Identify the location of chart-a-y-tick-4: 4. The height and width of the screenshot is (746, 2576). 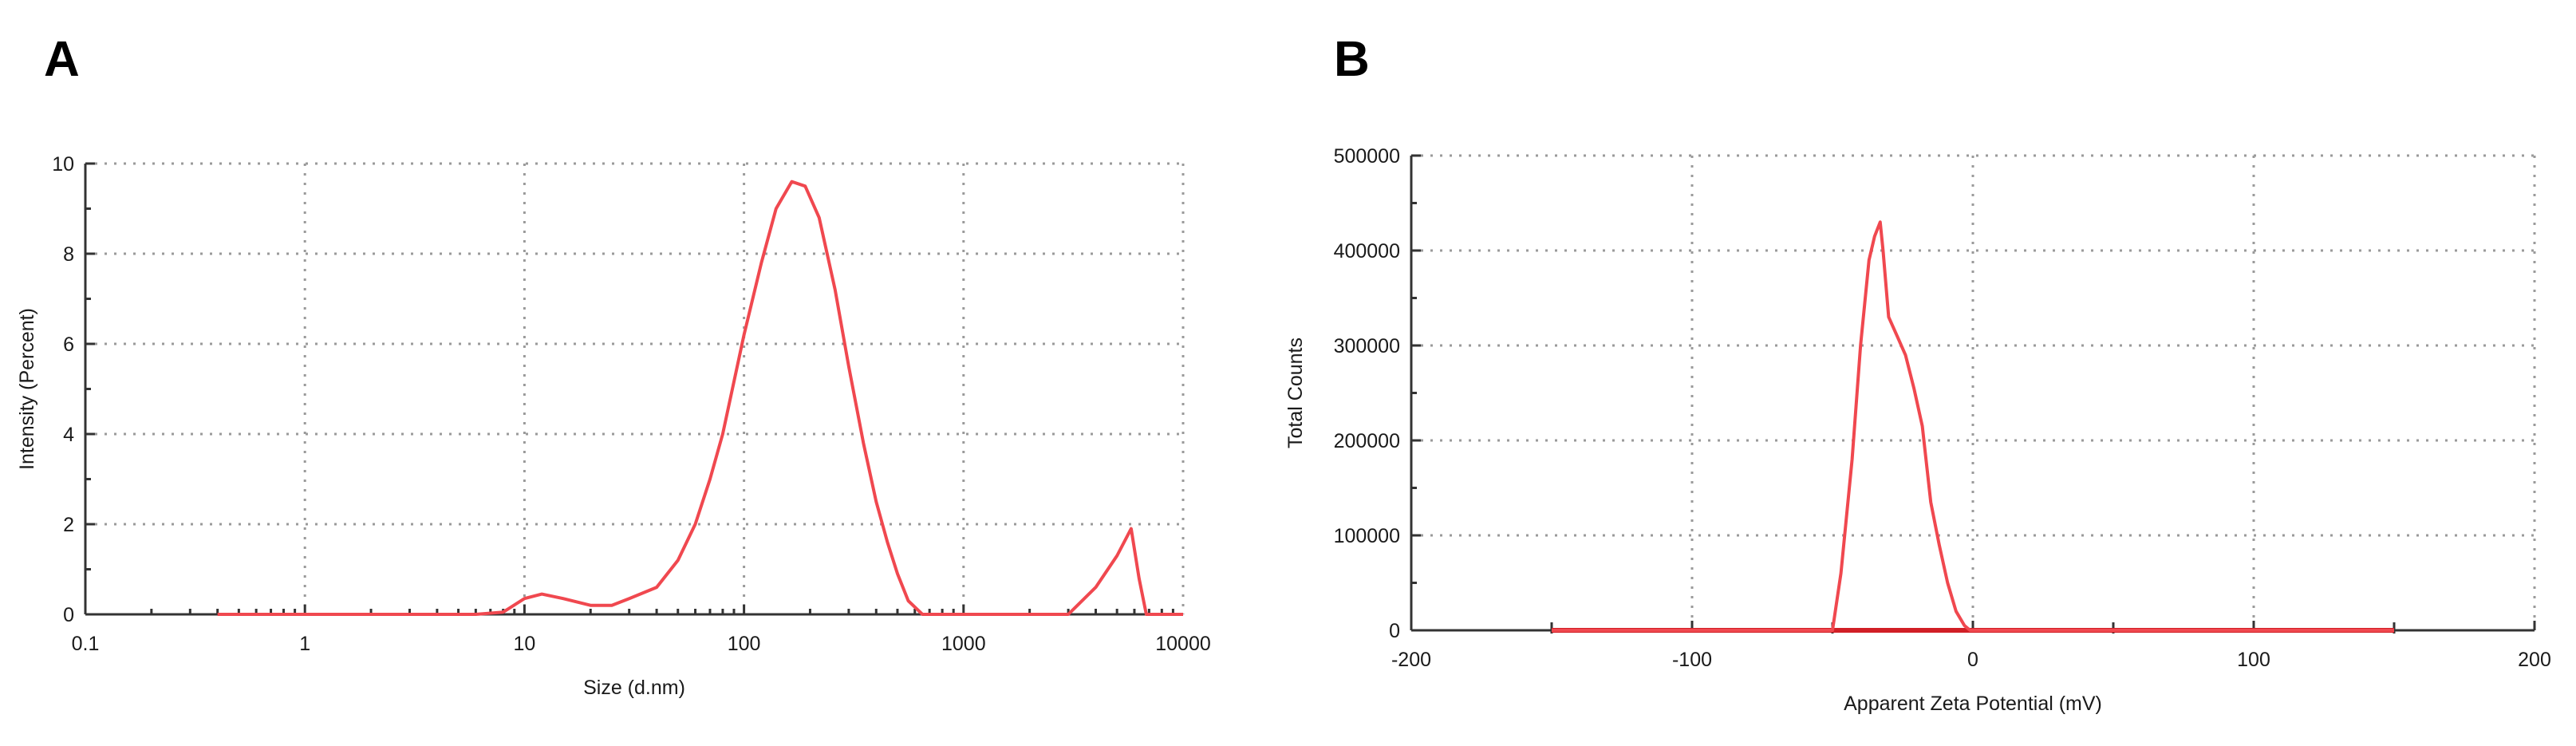
(68, 435).